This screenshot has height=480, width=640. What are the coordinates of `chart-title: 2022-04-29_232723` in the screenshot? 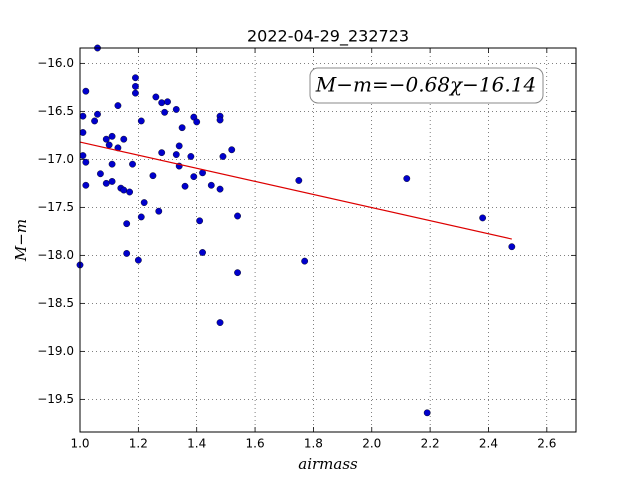 It's located at (328, 37).